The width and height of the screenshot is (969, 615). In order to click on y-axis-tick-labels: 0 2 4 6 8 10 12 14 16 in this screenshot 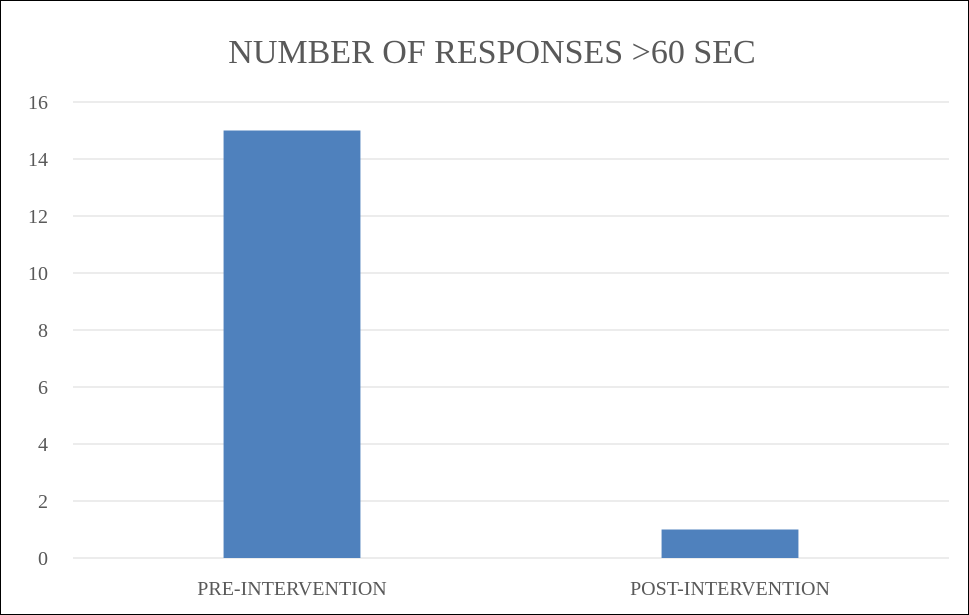, I will do `click(38, 331)`.